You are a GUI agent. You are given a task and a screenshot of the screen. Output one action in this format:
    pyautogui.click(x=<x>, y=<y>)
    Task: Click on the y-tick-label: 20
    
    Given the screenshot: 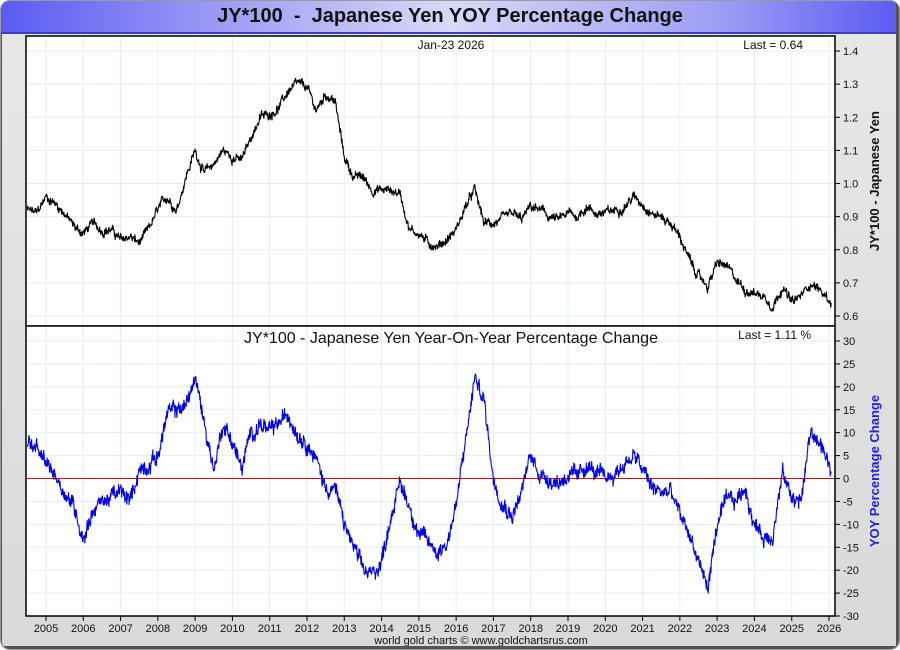 What is the action you would take?
    pyautogui.click(x=849, y=388)
    